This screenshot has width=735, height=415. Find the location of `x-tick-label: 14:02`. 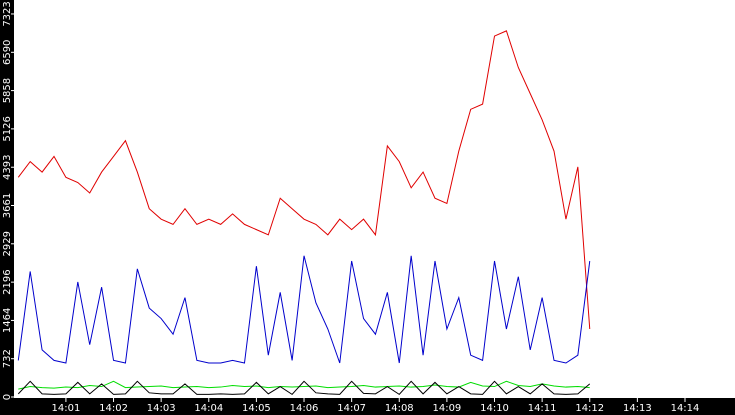

x-tick-label: 14:02 is located at coordinates (113, 408).